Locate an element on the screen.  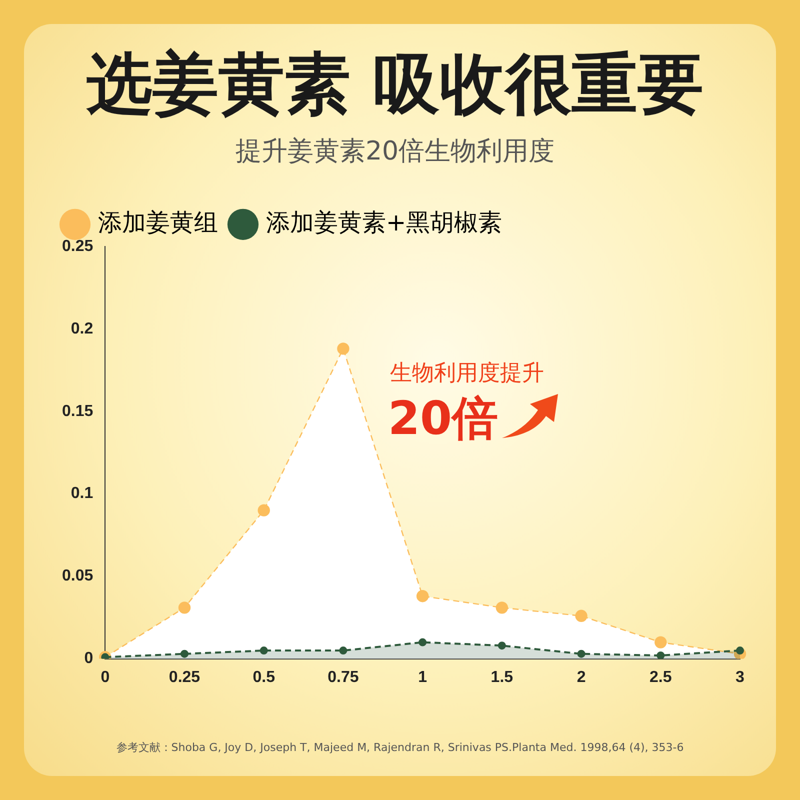
y-tick-label: 0.25 is located at coordinates (78, 246).